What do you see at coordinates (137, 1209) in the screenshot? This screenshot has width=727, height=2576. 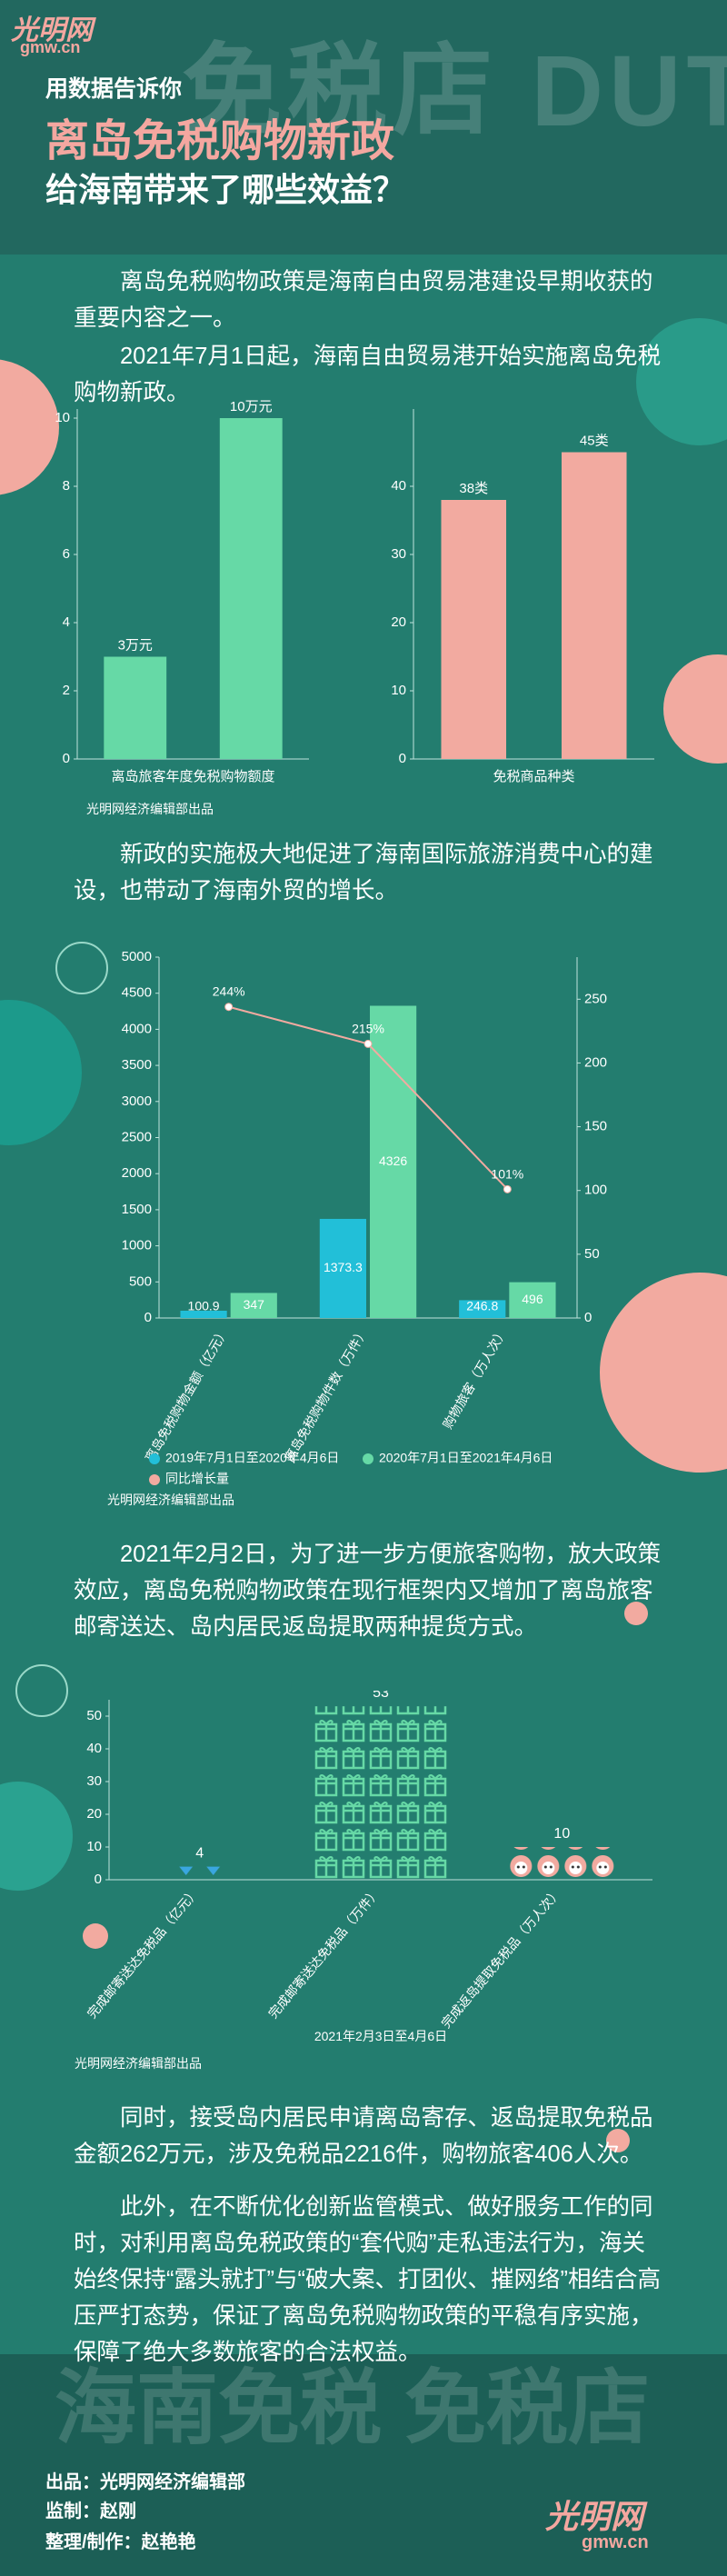 I see `y-tick-label: 1500` at bounding box center [137, 1209].